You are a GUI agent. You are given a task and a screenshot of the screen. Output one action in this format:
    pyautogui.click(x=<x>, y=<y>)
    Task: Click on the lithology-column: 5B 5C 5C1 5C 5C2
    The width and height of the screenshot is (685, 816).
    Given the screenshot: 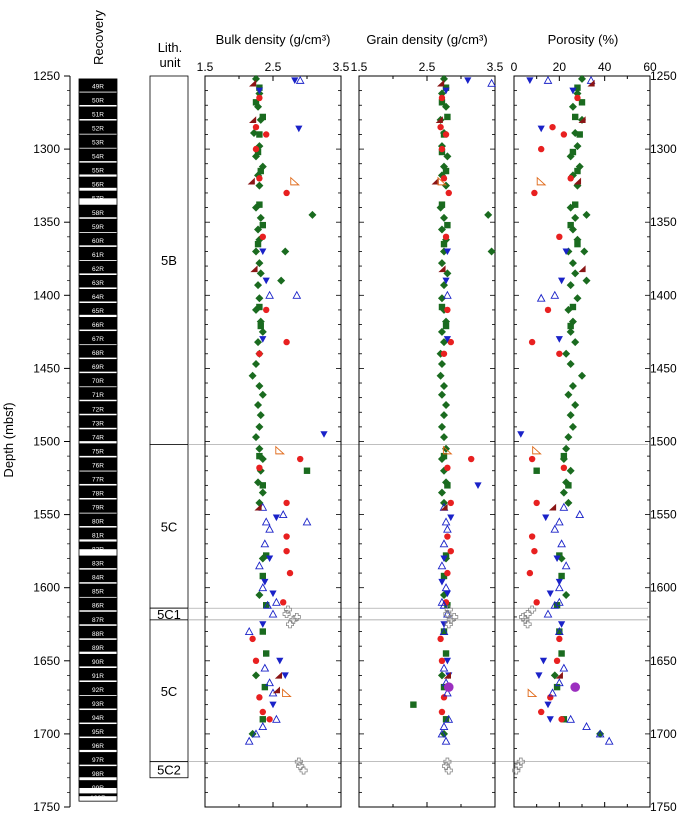 What is the action you would take?
    pyautogui.click(x=169, y=427)
    